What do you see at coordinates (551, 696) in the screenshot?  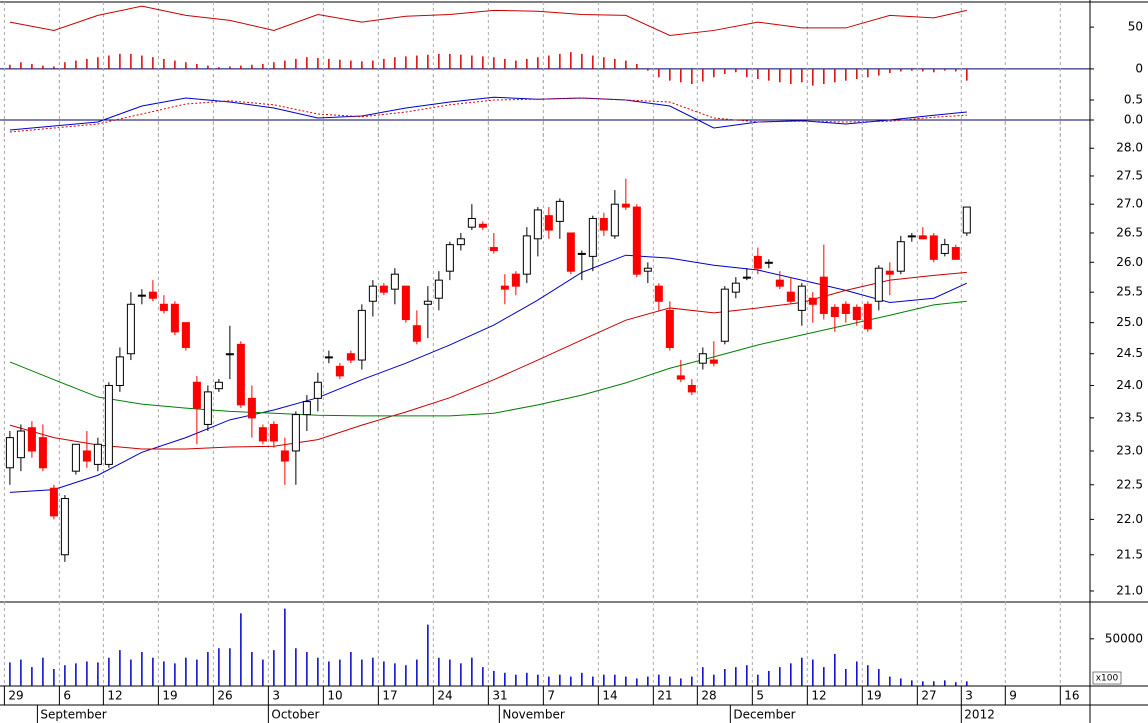 I see `x-tick-label: 7` at bounding box center [551, 696].